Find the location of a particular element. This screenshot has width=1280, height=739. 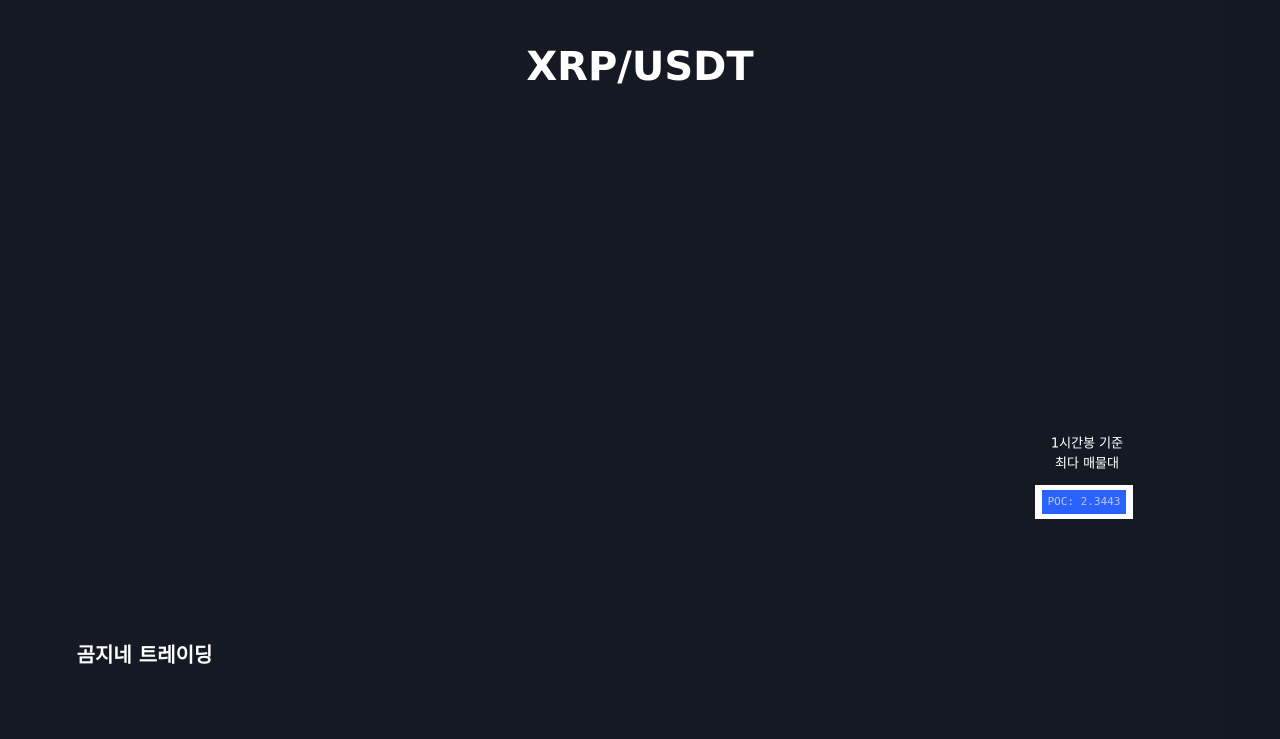

watermark: 곰지네 트레이딩 is located at coordinates (145, 655).